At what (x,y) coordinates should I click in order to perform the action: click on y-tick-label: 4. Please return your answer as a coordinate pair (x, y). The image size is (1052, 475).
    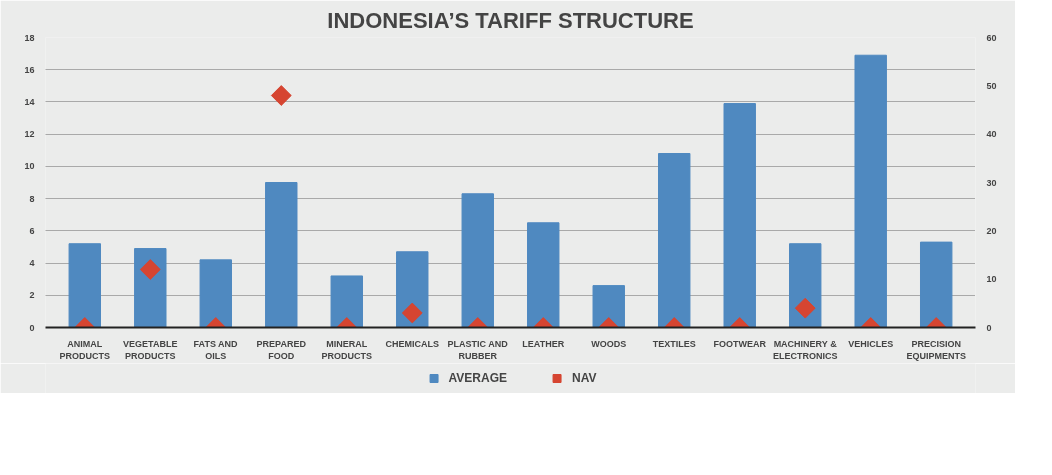
    Looking at the image, I should click on (32, 263).